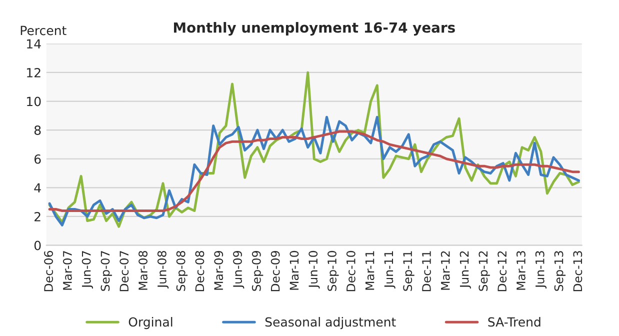 This screenshot has height=336, width=619. What do you see at coordinates (34, 43) in the screenshot?
I see `y-tick-label: 14` at bounding box center [34, 43].